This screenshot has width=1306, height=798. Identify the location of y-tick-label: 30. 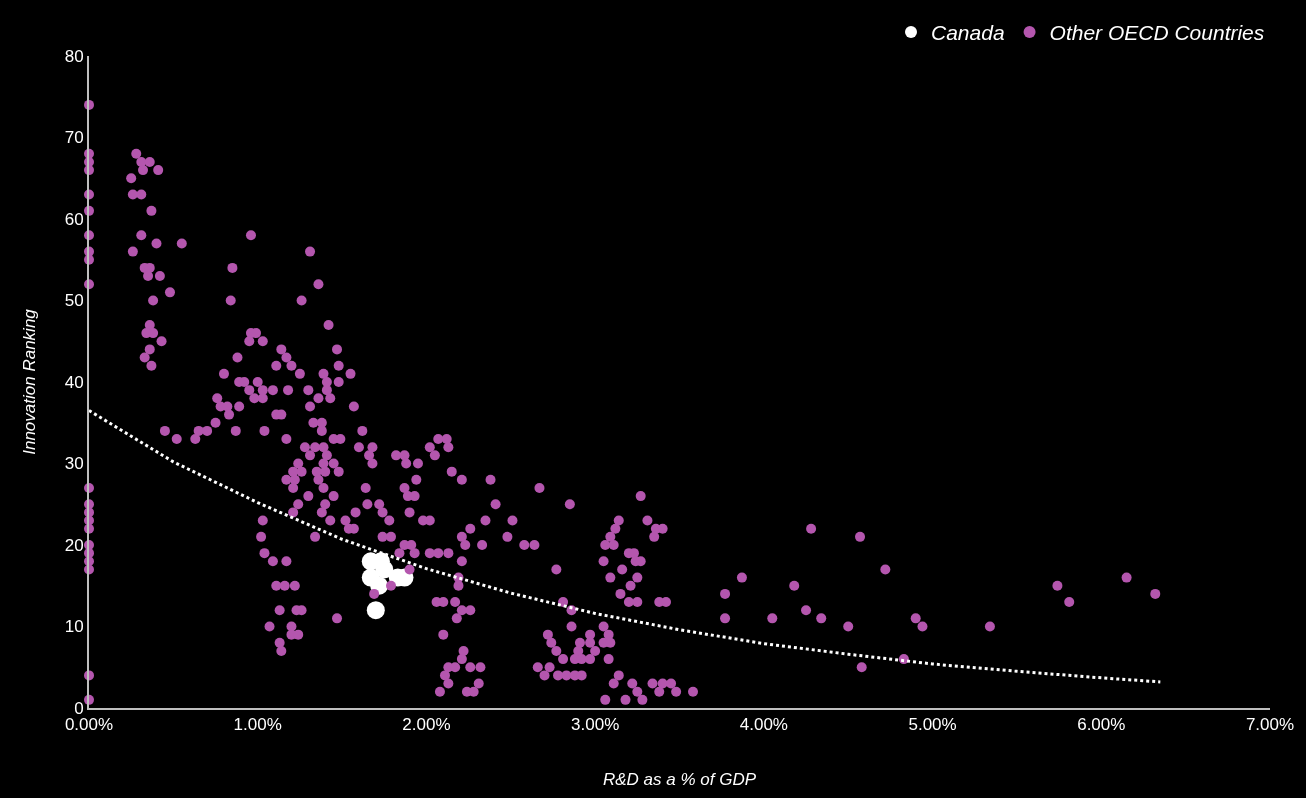
(74, 464).